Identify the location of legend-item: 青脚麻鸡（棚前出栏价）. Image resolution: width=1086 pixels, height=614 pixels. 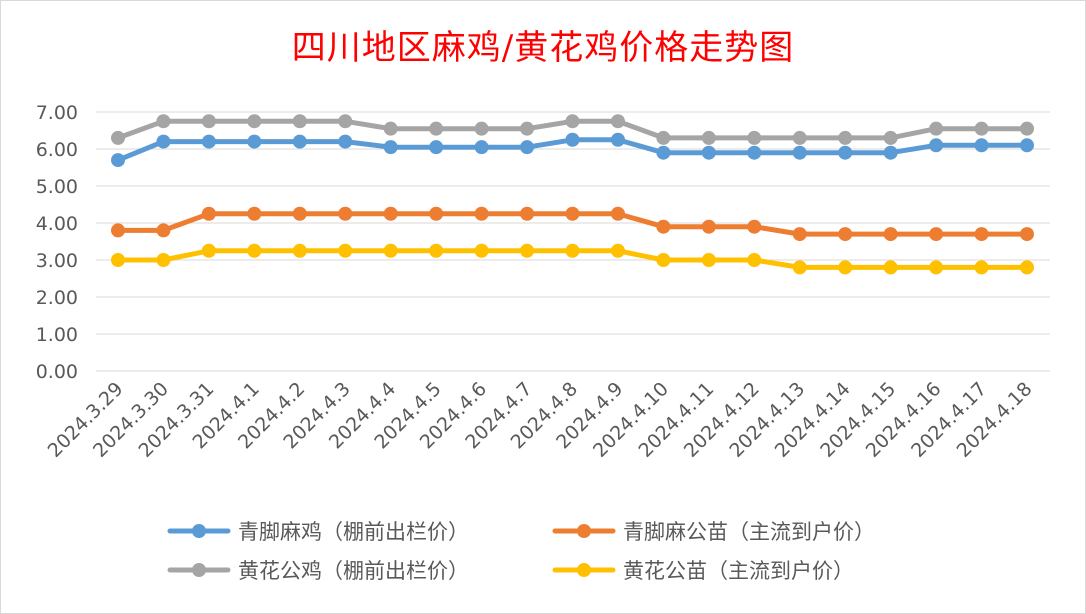
(318, 532).